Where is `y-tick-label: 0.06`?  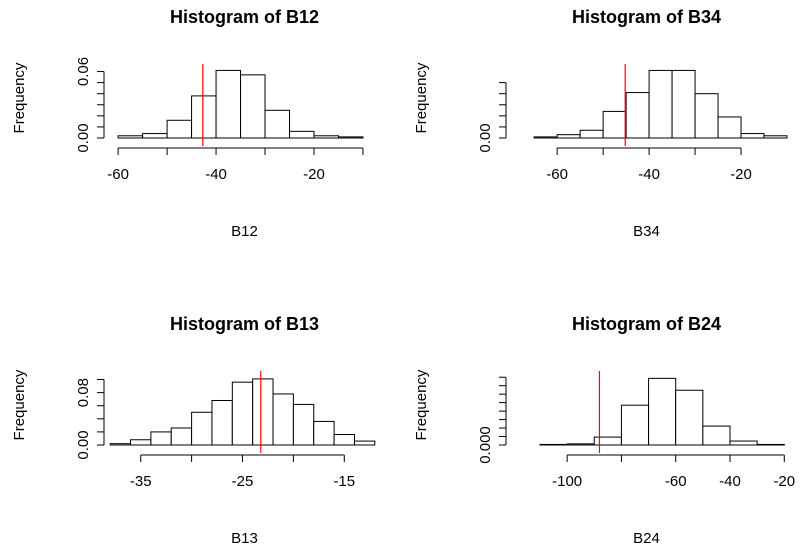
y-tick-label: 0.06 is located at coordinates (83, 71).